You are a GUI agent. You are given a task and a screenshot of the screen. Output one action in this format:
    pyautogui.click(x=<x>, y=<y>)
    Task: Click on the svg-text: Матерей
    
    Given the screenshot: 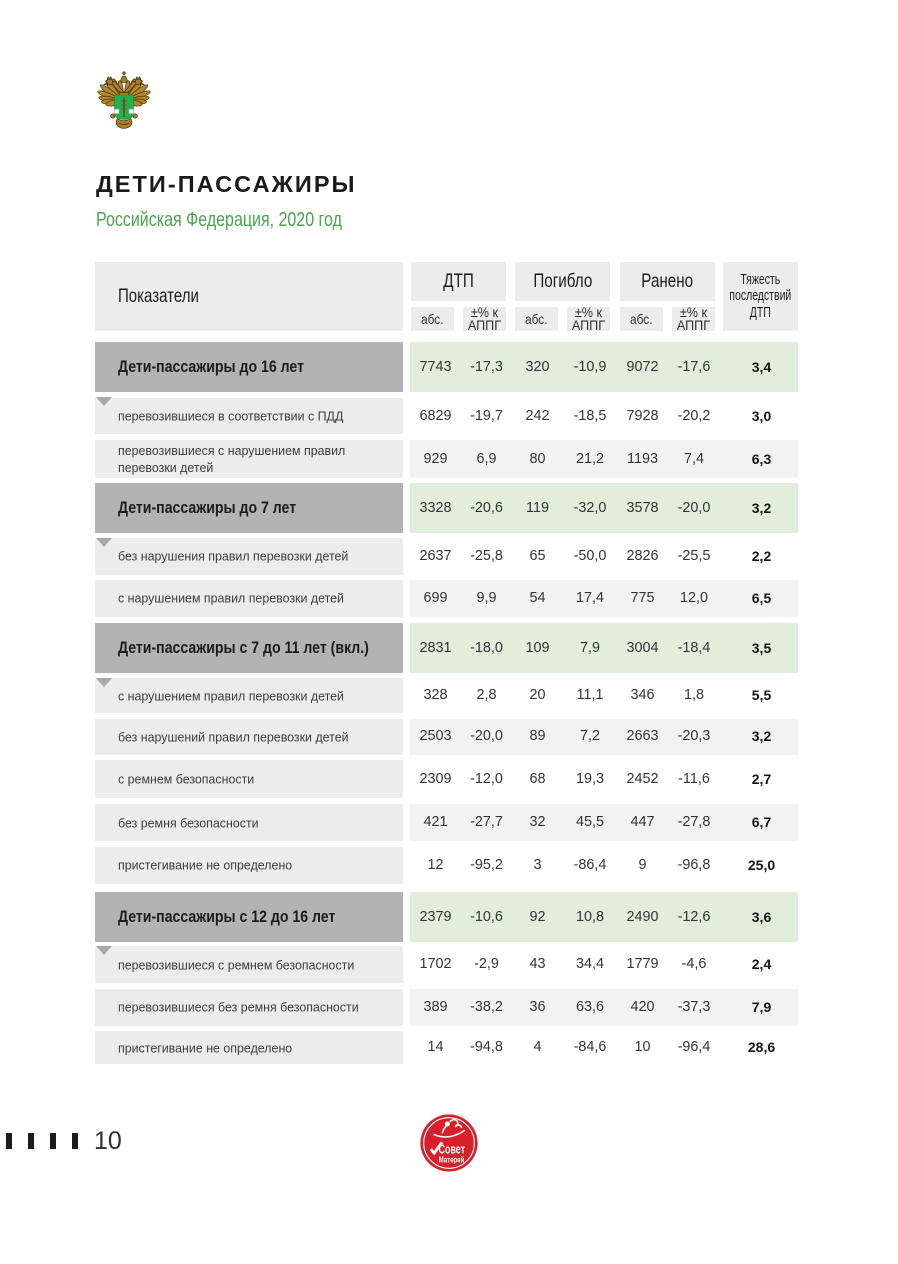 What is the action you would take?
    pyautogui.click(x=452, y=1159)
    